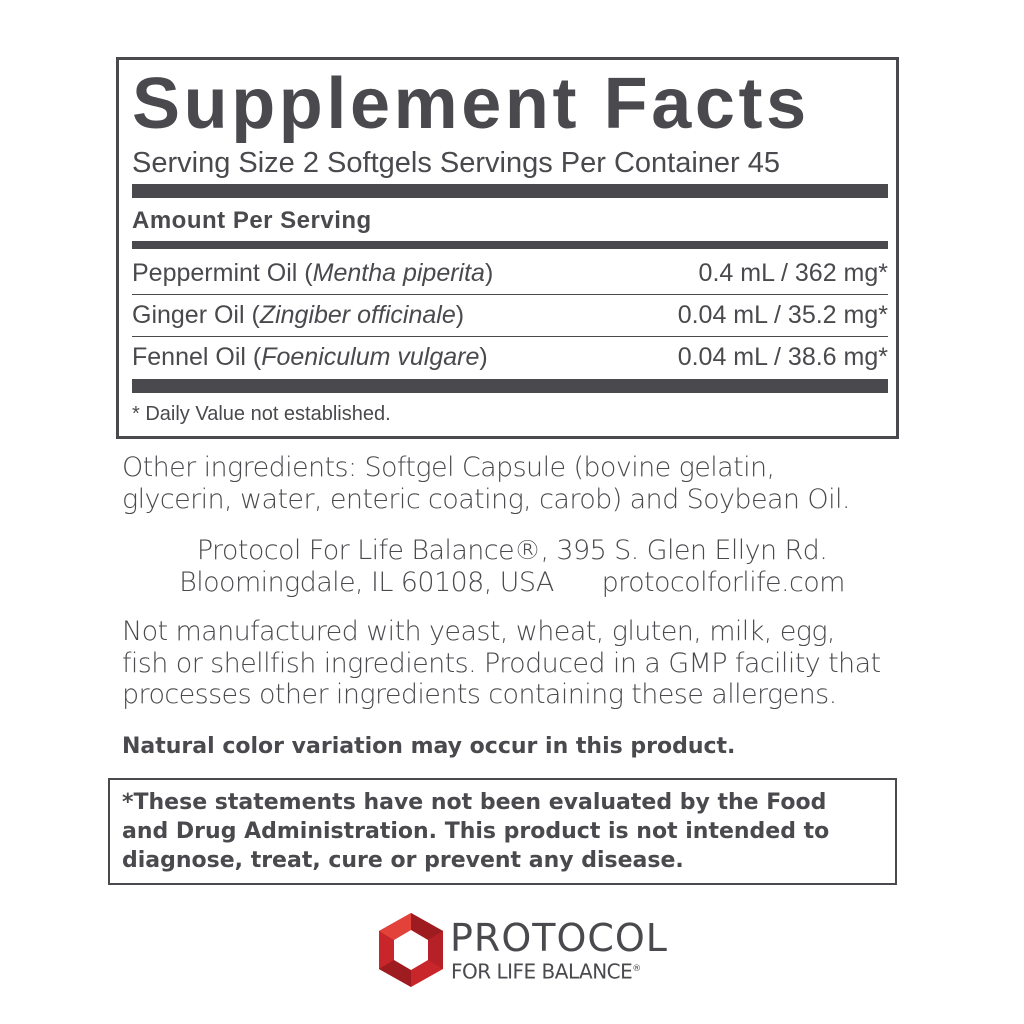 This screenshot has width=1024, height=1024. Describe the element at coordinates (510, 245) in the screenshot. I see `medium-divider` at that location.